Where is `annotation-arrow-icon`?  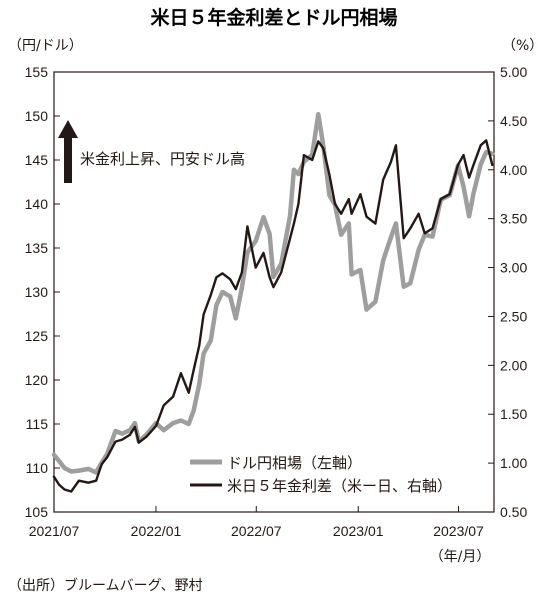
annotation-arrow-icon is located at coordinates (68, 151).